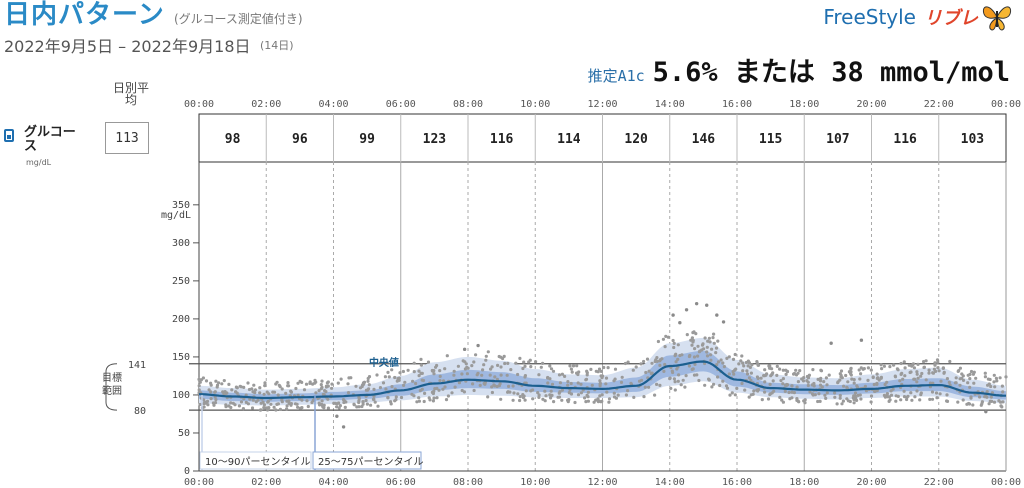 The image size is (1024, 488). What do you see at coordinates (616, 76) in the screenshot?
I see `a1c-label: 推定A1c` at bounding box center [616, 76].